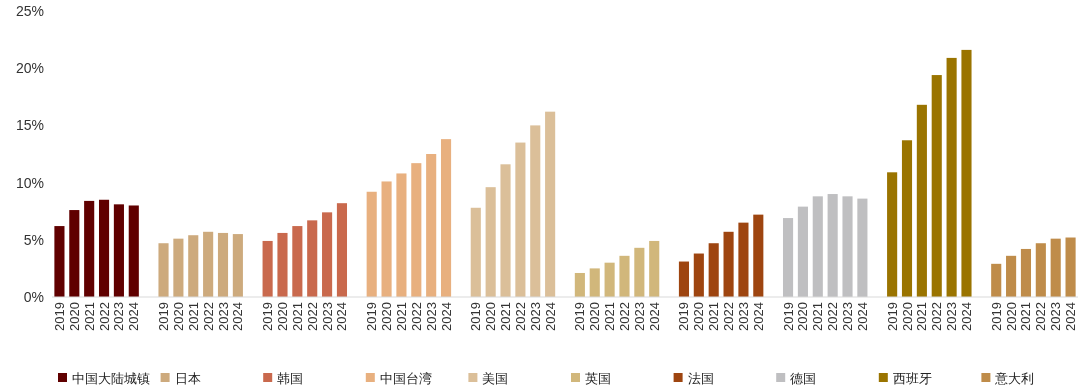 Image resolution: width=1080 pixels, height=390 pixels. I want to click on legend-label: 德国, so click(803, 378).